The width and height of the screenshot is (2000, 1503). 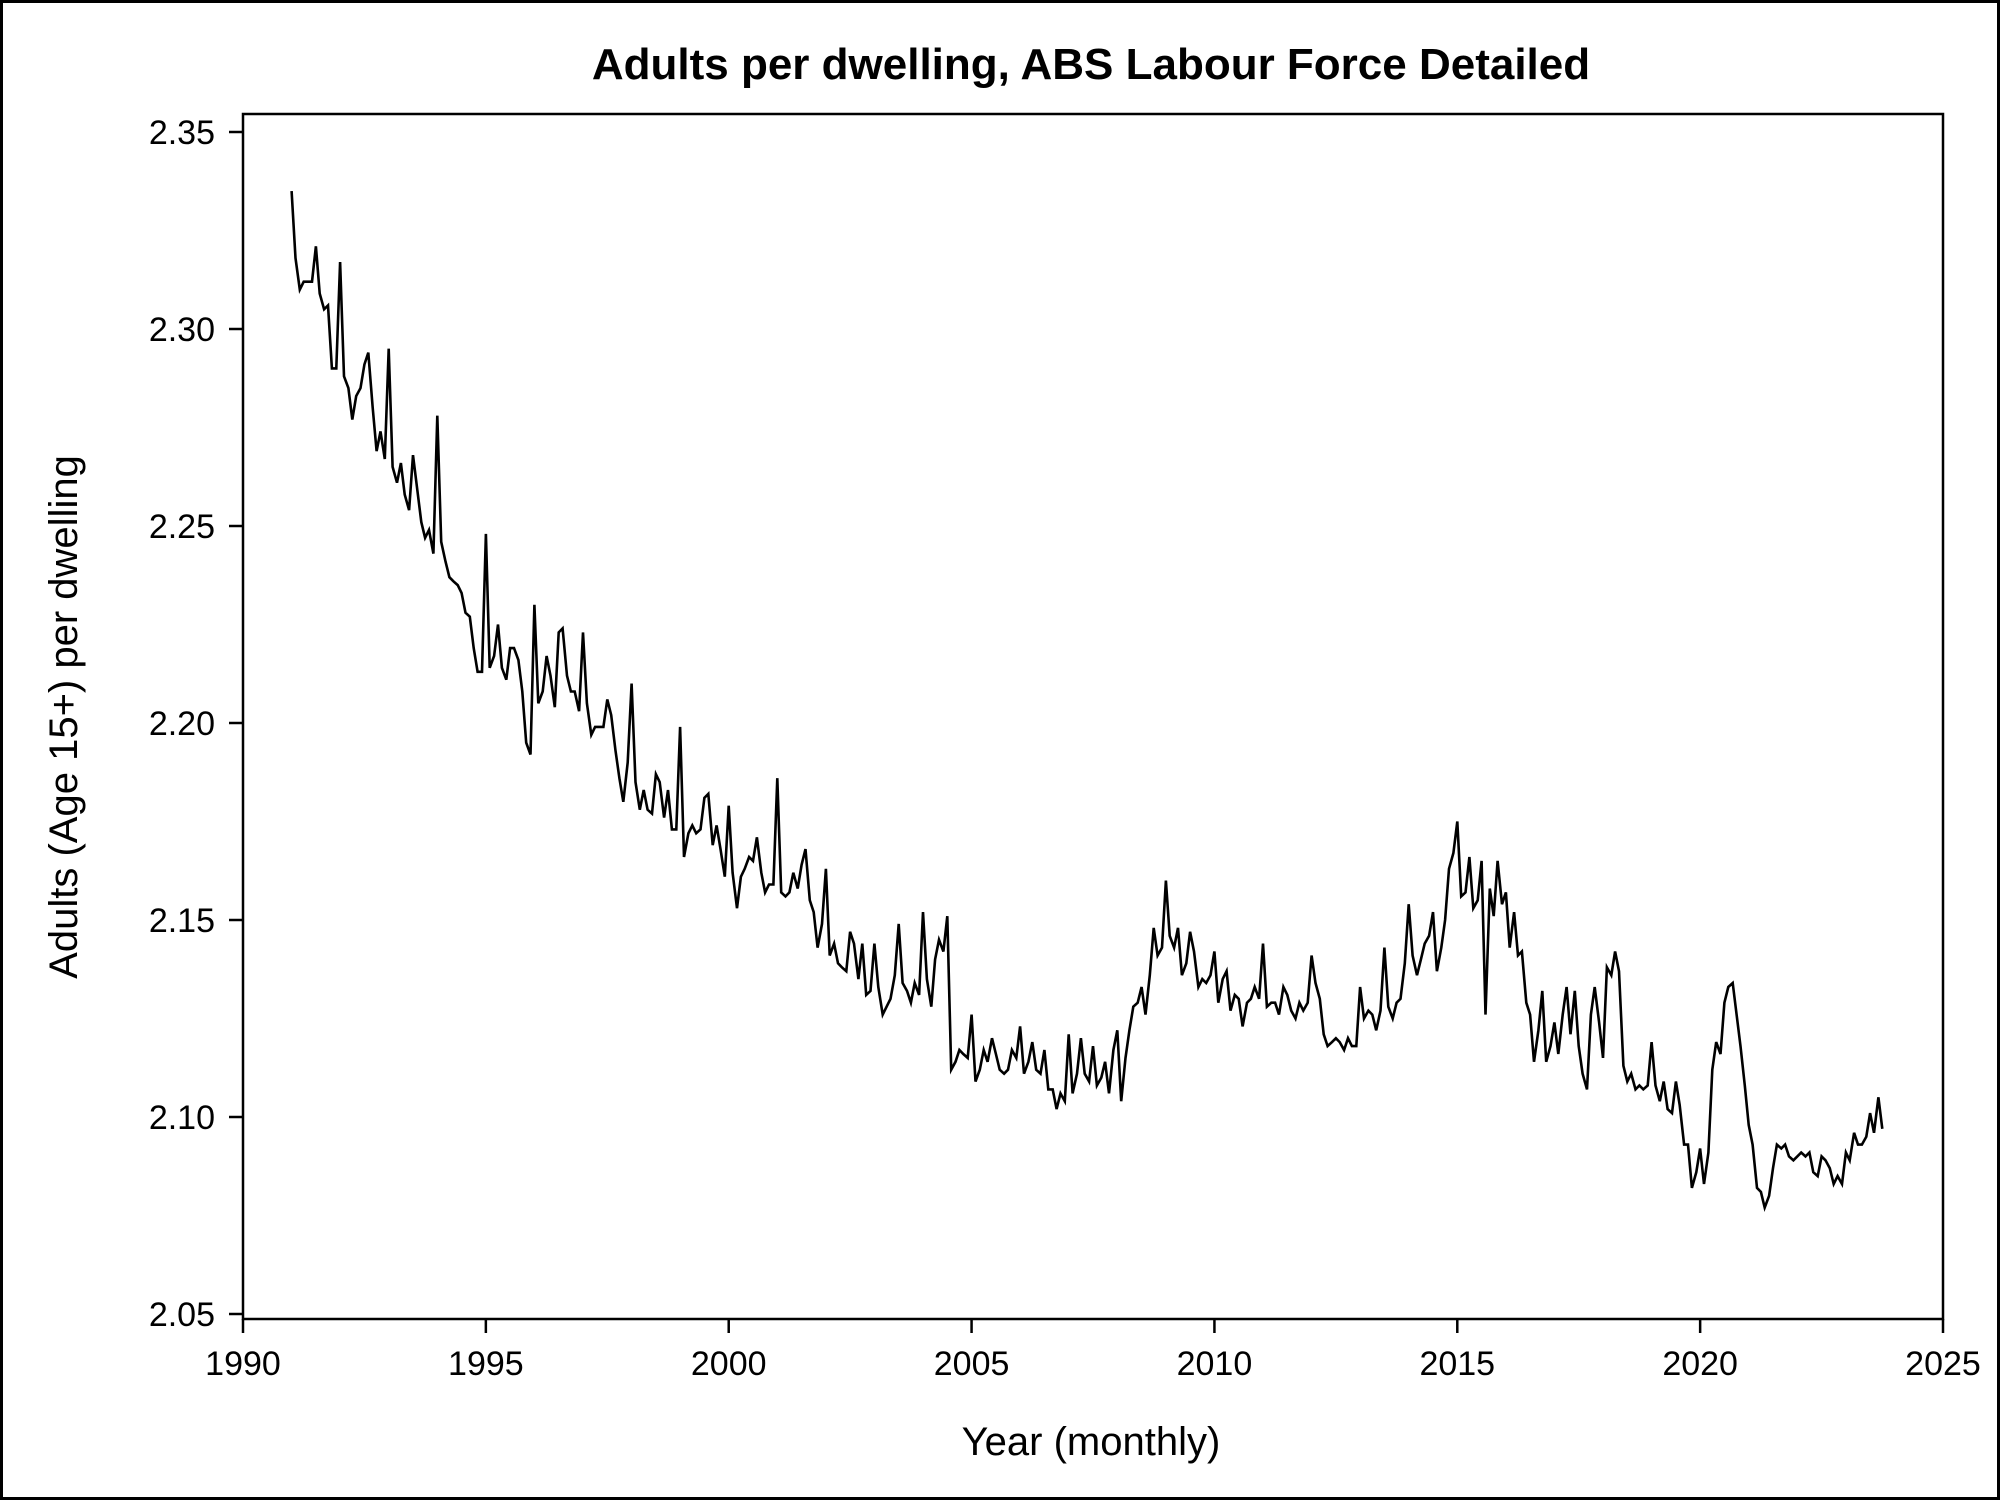 What do you see at coordinates (182, 330) in the screenshot?
I see `y-tick-label: 2.30` at bounding box center [182, 330].